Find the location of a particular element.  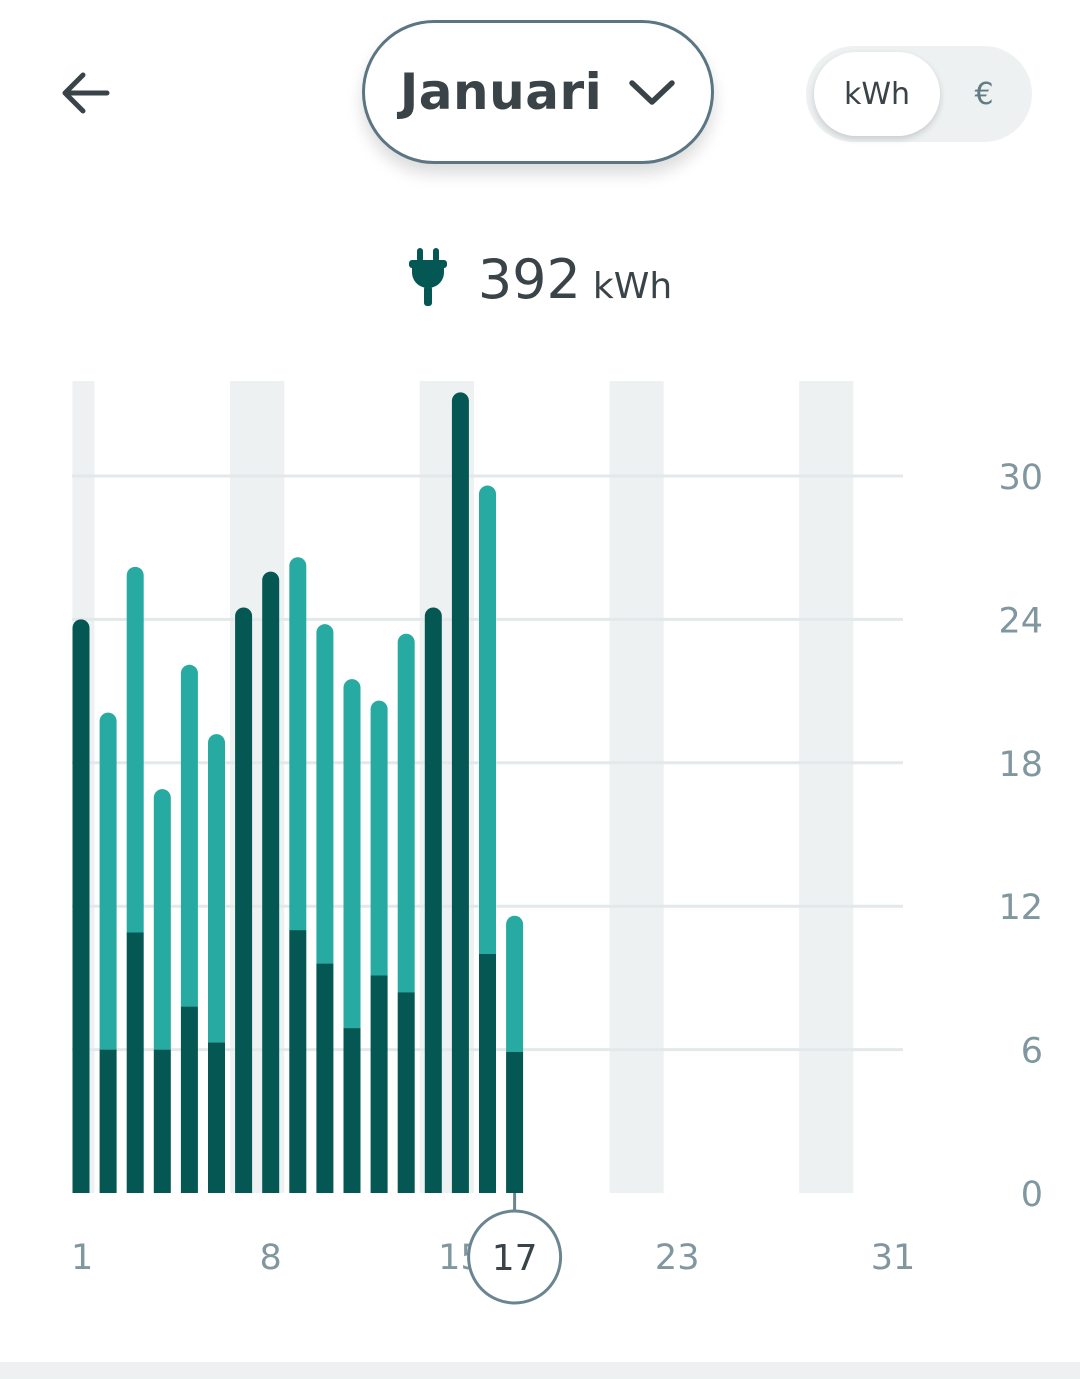

y-tick-label: 0 is located at coordinates (1032, 1195).